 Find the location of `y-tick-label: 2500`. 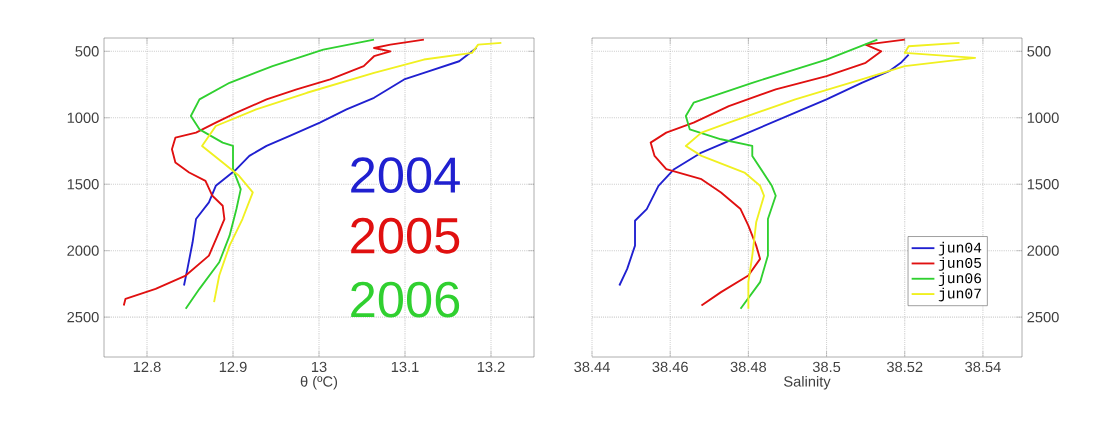

y-tick-label: 2500 is located at coordinates (83, 317).